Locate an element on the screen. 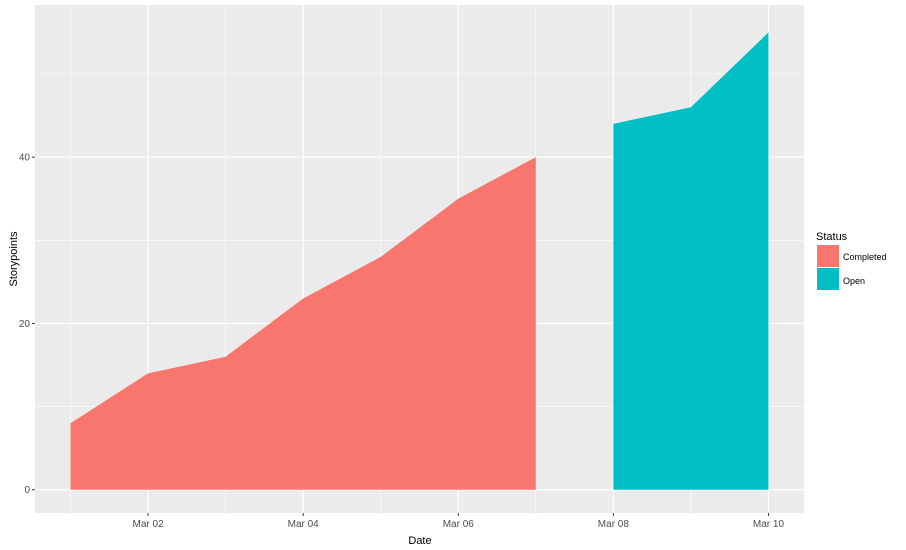 The height and width of the screenshot is (550, 906). legend-key-open is located at coordinates (828, 279).